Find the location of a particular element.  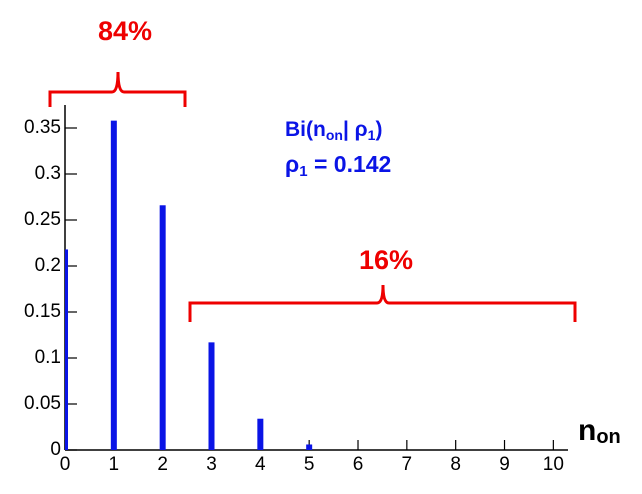

text-part: = 0.142 is located at coordinates (350, 164).